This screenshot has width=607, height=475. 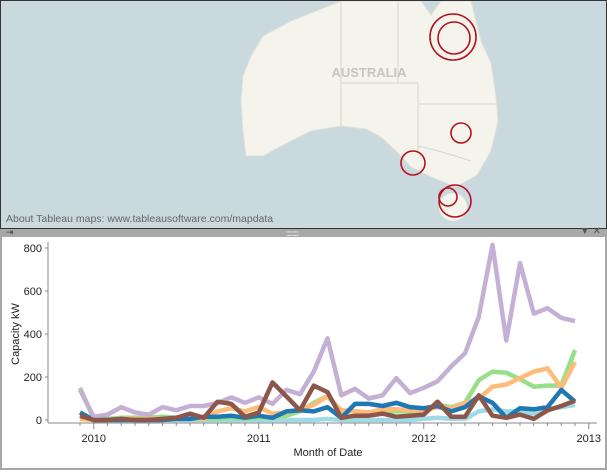 What do you see at coordinates (589, 439) in the screenshot?
I see `x-tick-label: 2013` at bounding box center [589, 439].